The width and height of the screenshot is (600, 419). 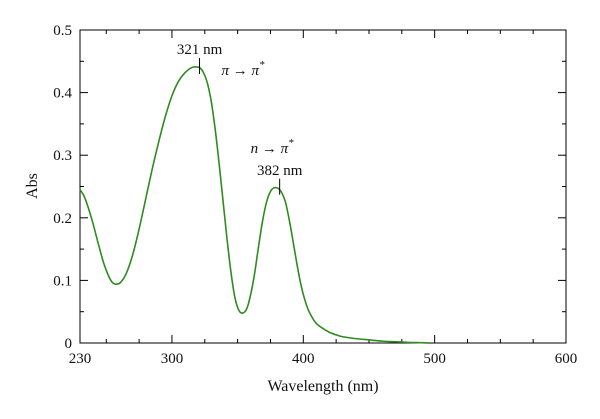 What do you see at coordinates (62, 281) in the screenshot?
I see `y-tick-label: 0.1` at bounding box center [62, 281].